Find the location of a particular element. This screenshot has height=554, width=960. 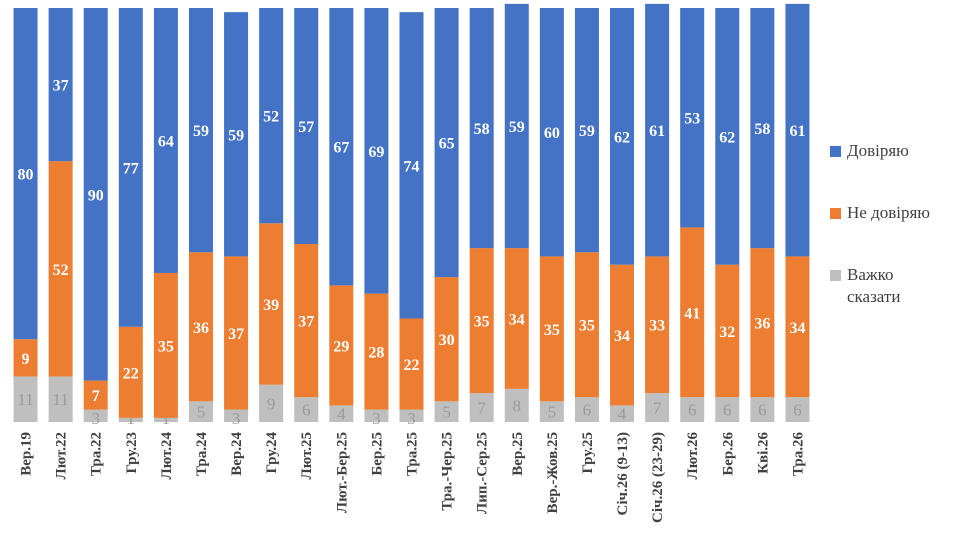

x-tick-label: Бер.26 is located at coordinates (728, 454).